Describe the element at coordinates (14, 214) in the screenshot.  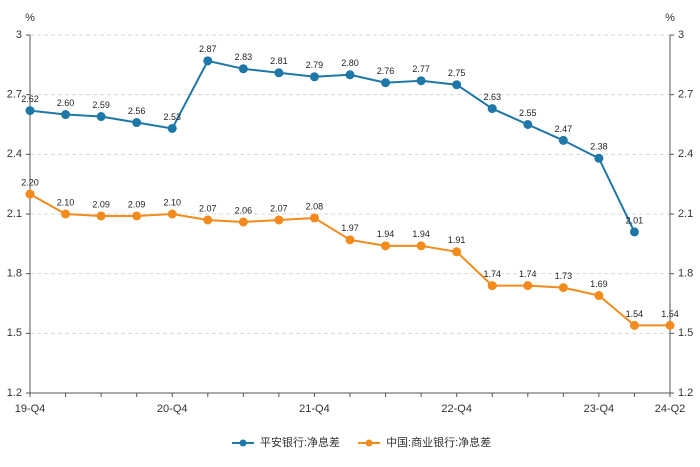
I see `y-tick-label: 2.1` at that location.